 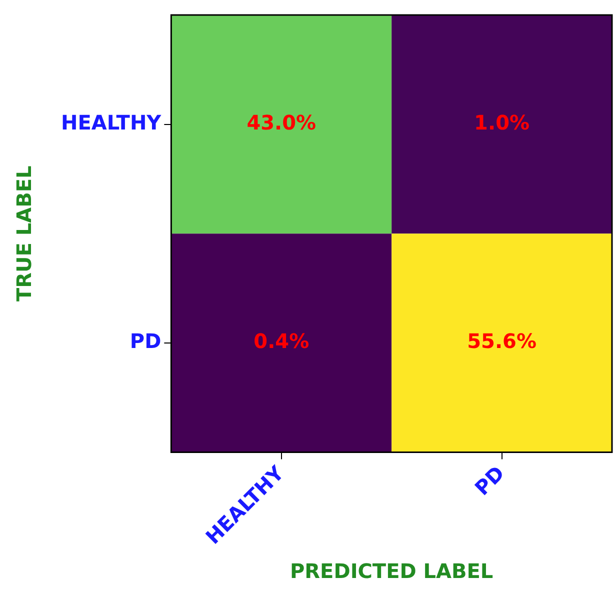 What do you see at coordinates (24, 233) in the screenshot?
I see `y-axis-title: TRUE LABEL` at bounding box center [24, 233].